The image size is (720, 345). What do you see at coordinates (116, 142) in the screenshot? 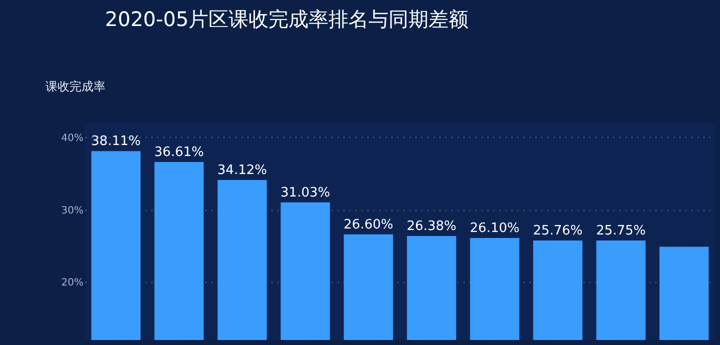
I see `data-label: 38.11%` at bounding box center [116, 142].